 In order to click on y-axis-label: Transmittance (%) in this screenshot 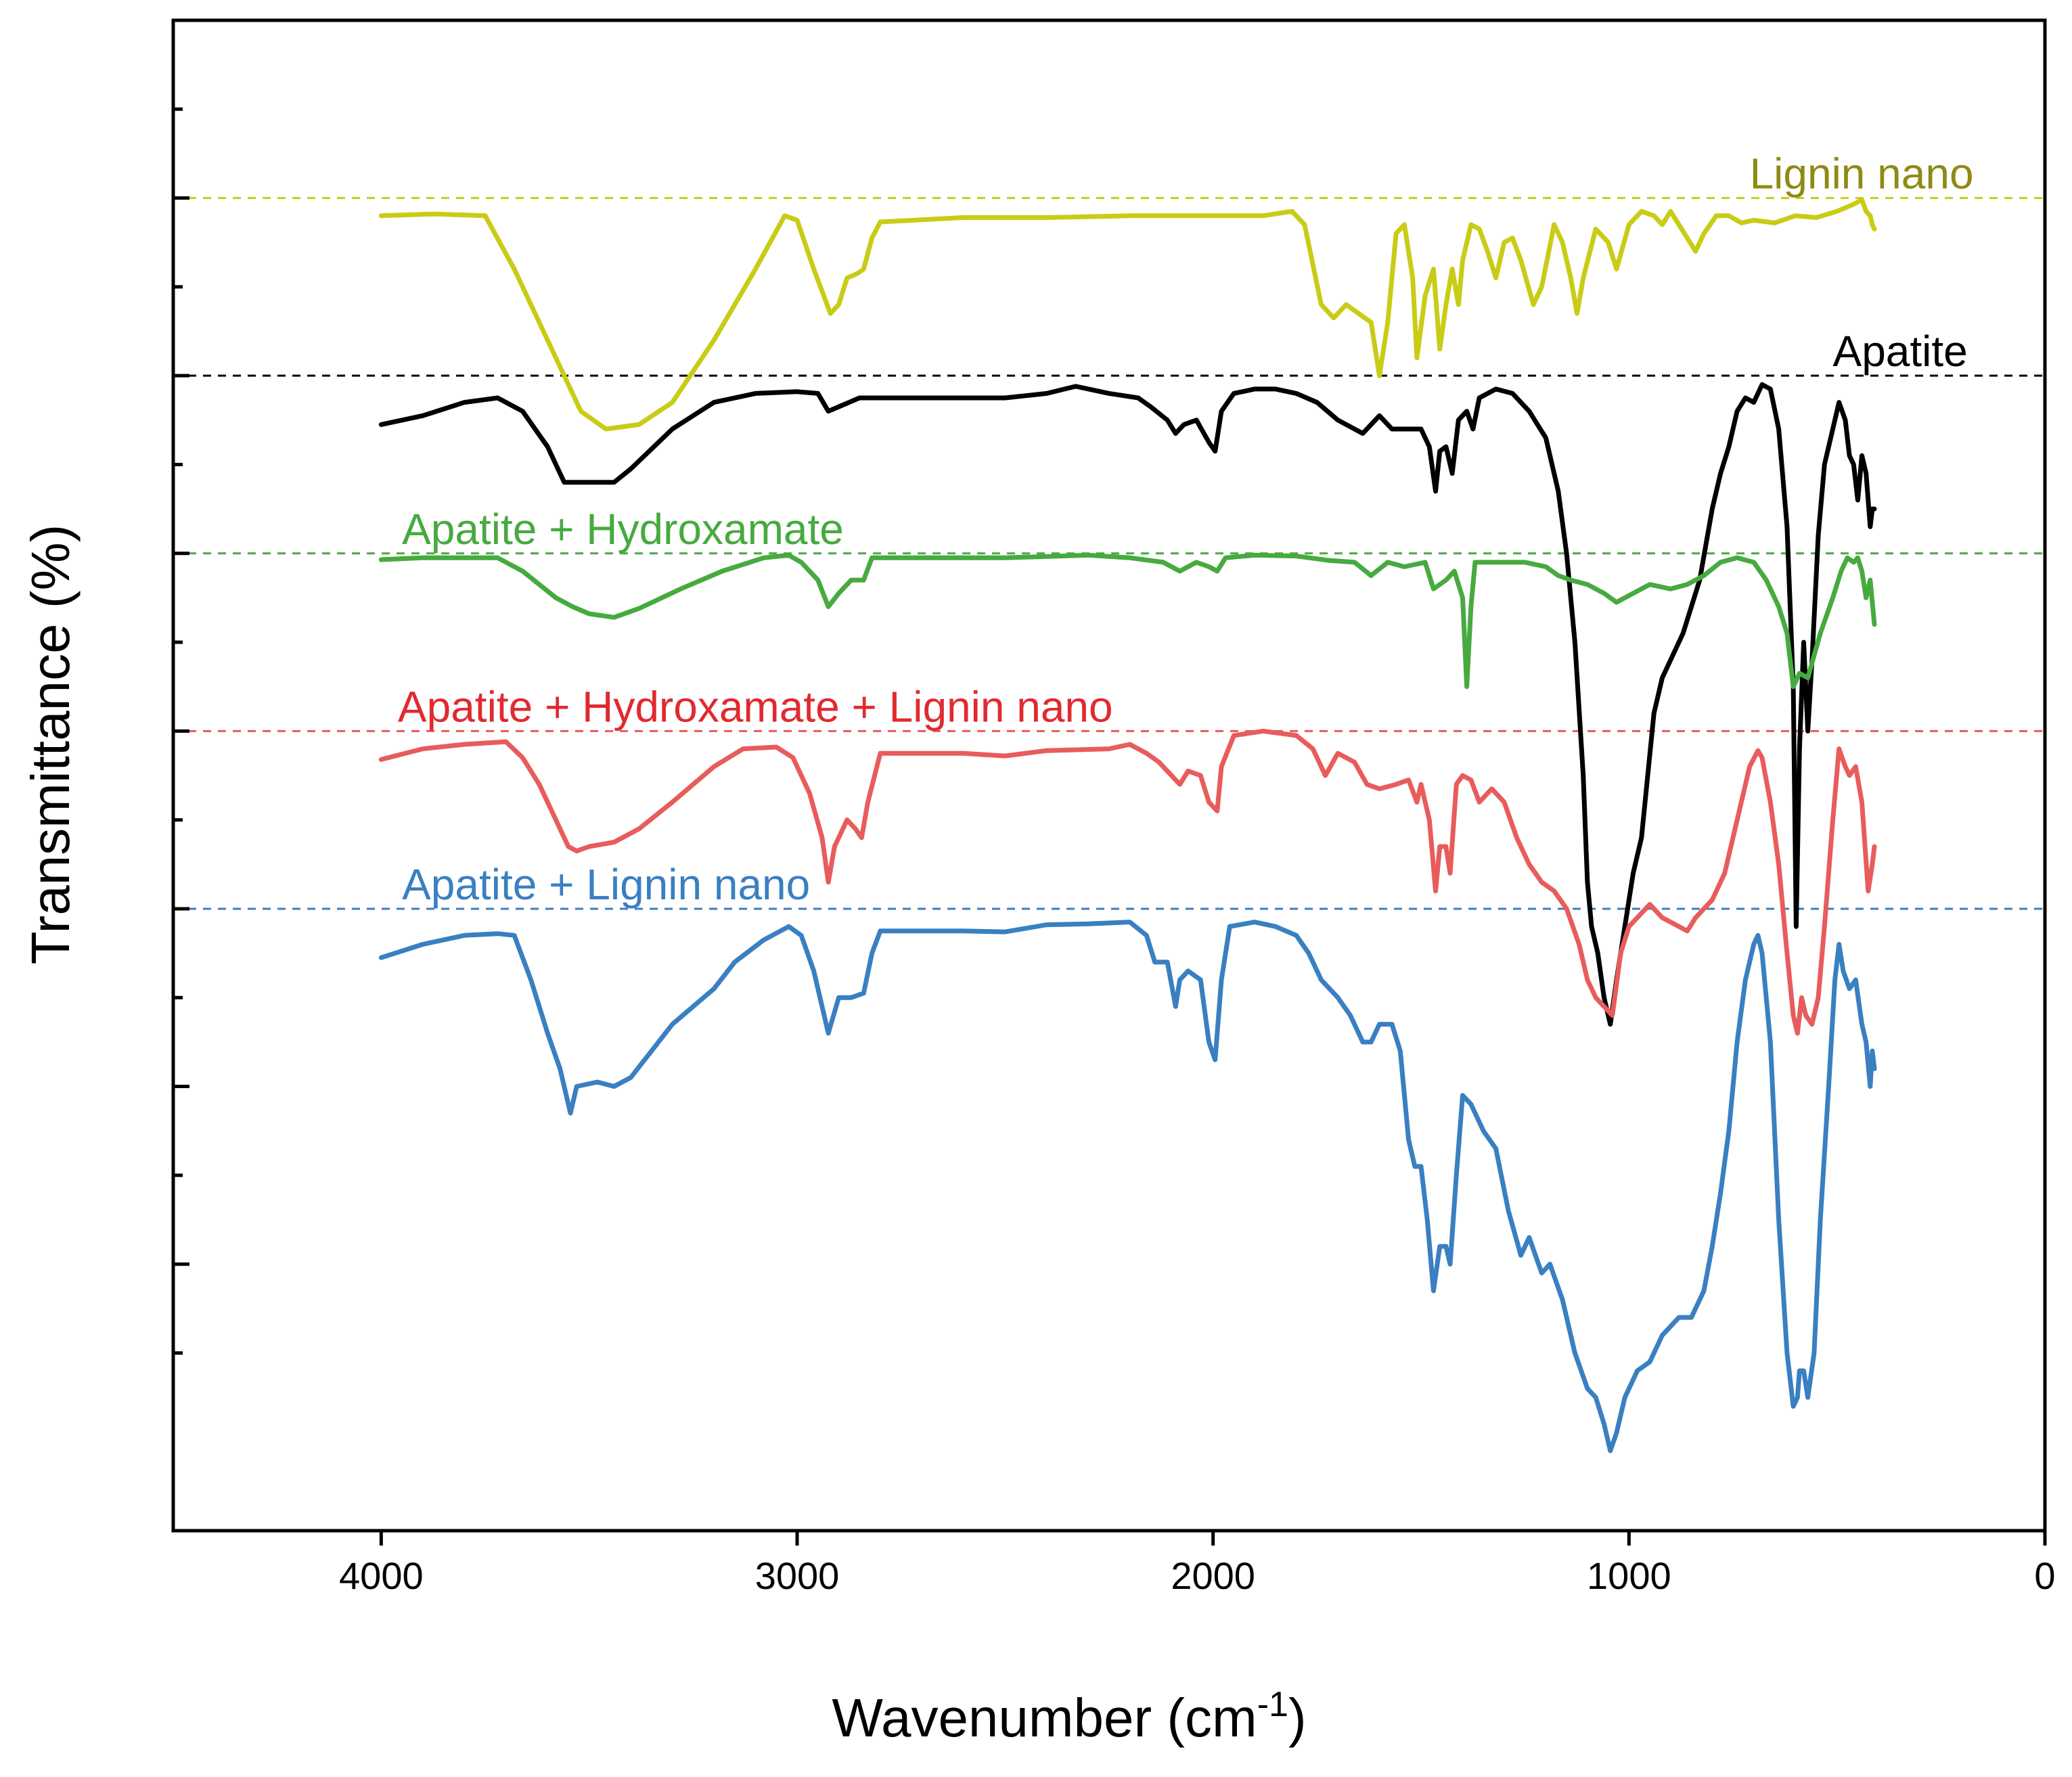, I will do `click(50, 744)`.